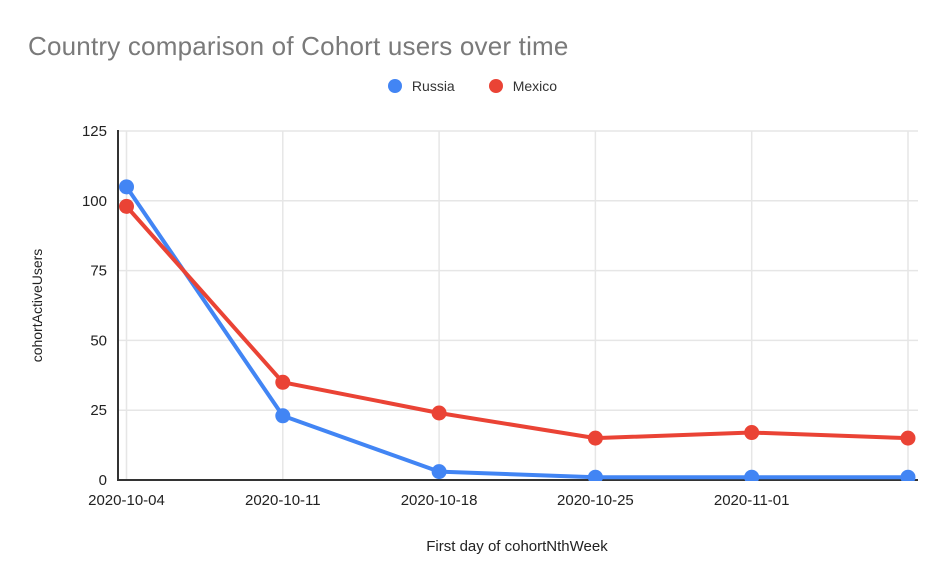 Image resolution: width=945 pixels, height=584 pixels. Describe the element at coordinates (394, 86) in the screenshot. I see `legend-marker-russia-icon` at that location.